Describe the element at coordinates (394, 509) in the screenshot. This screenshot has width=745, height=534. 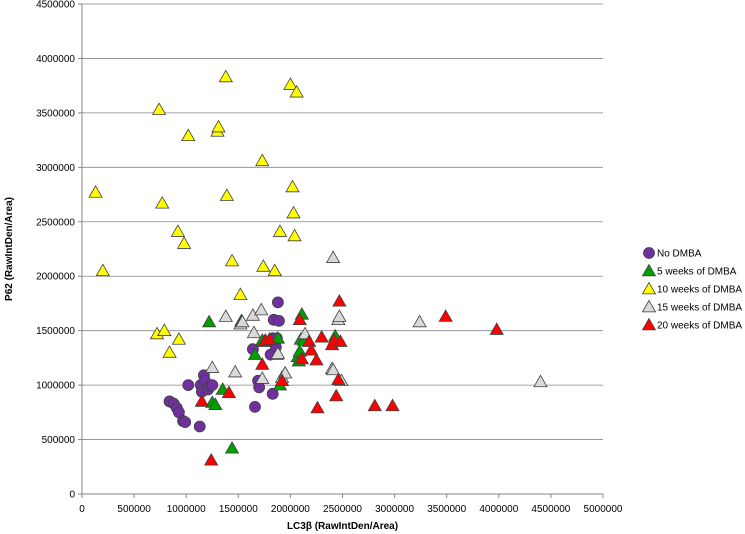
I see `x-tick-label: 3000000` at that location.